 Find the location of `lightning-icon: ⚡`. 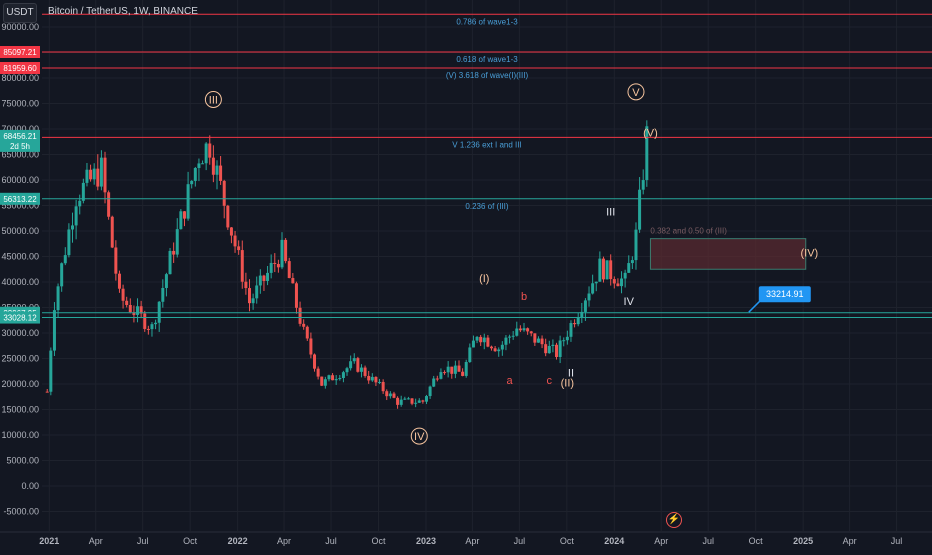

lightning-icon: ⚡ is located at coordinates (674, 520).